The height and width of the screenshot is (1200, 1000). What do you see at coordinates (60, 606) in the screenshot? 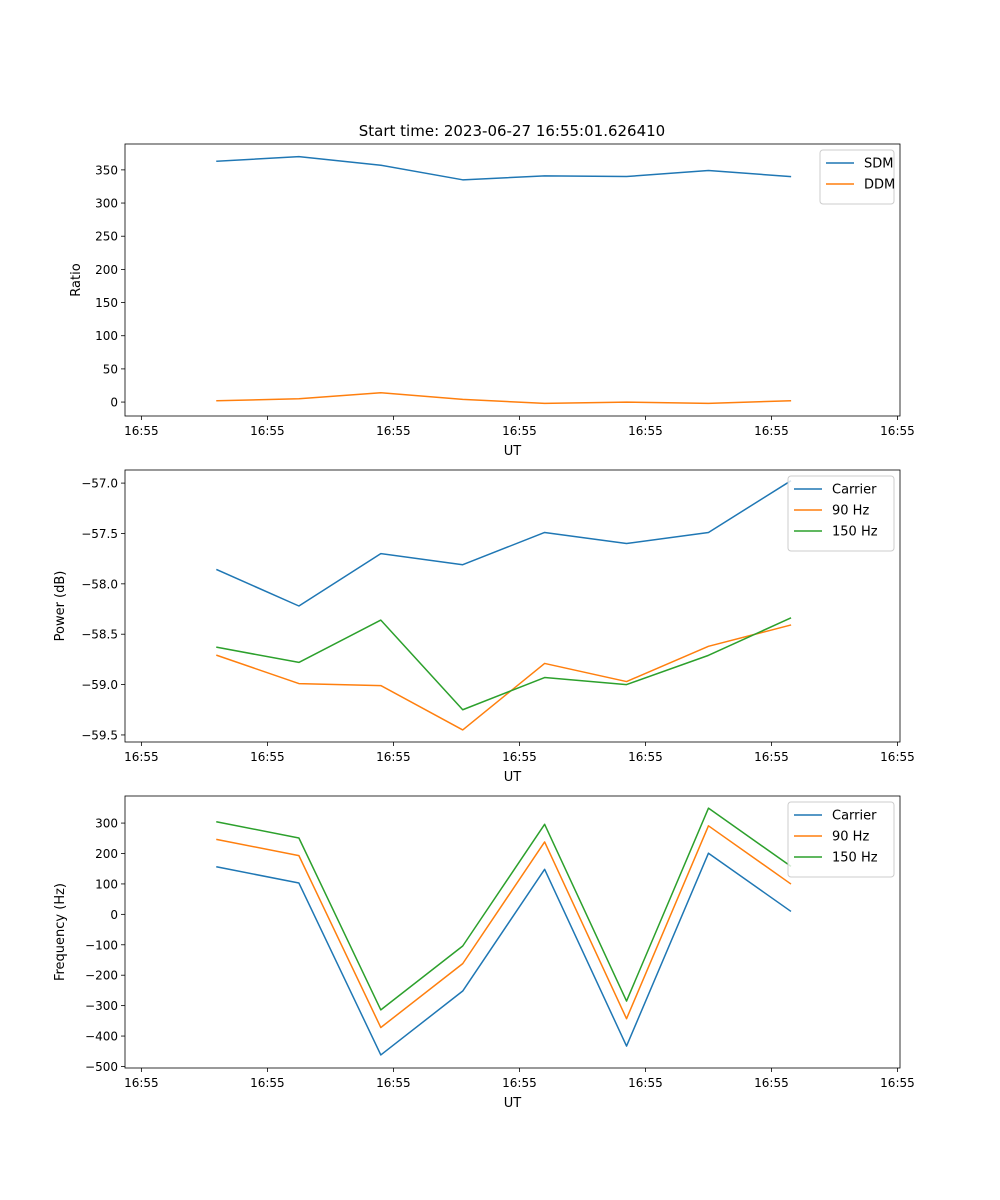
I see `y-axis-label: Power (dB)` at bounding box center [60, 606].